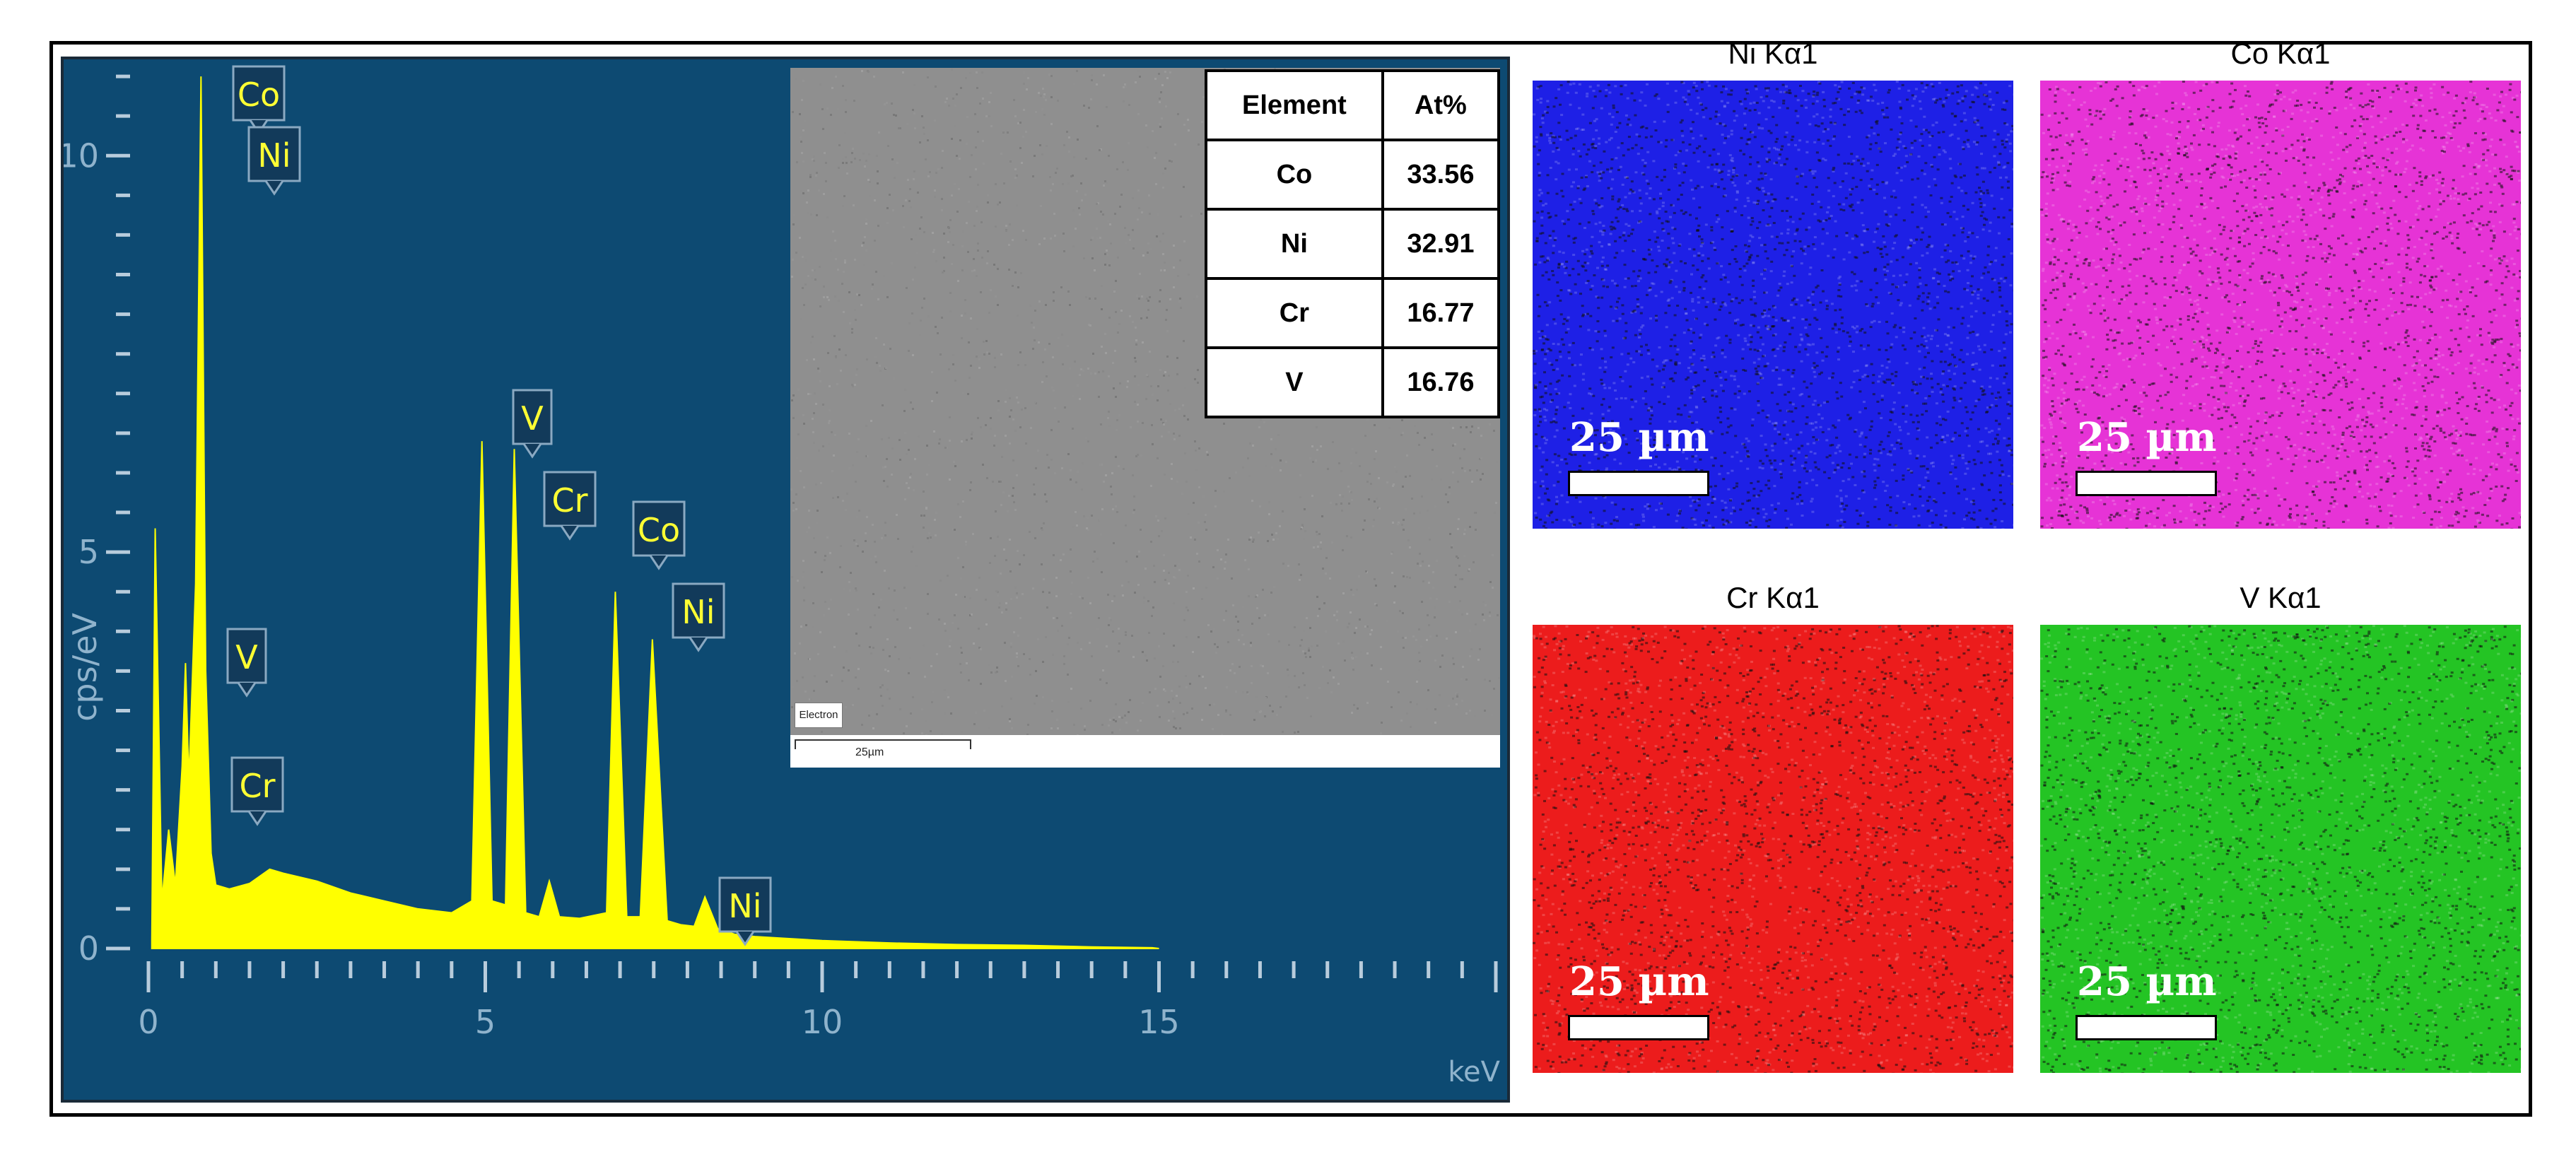  Describe the element at coordinates (1295, 105) in the screenshot. I see `table-header-element: Element` at that location.